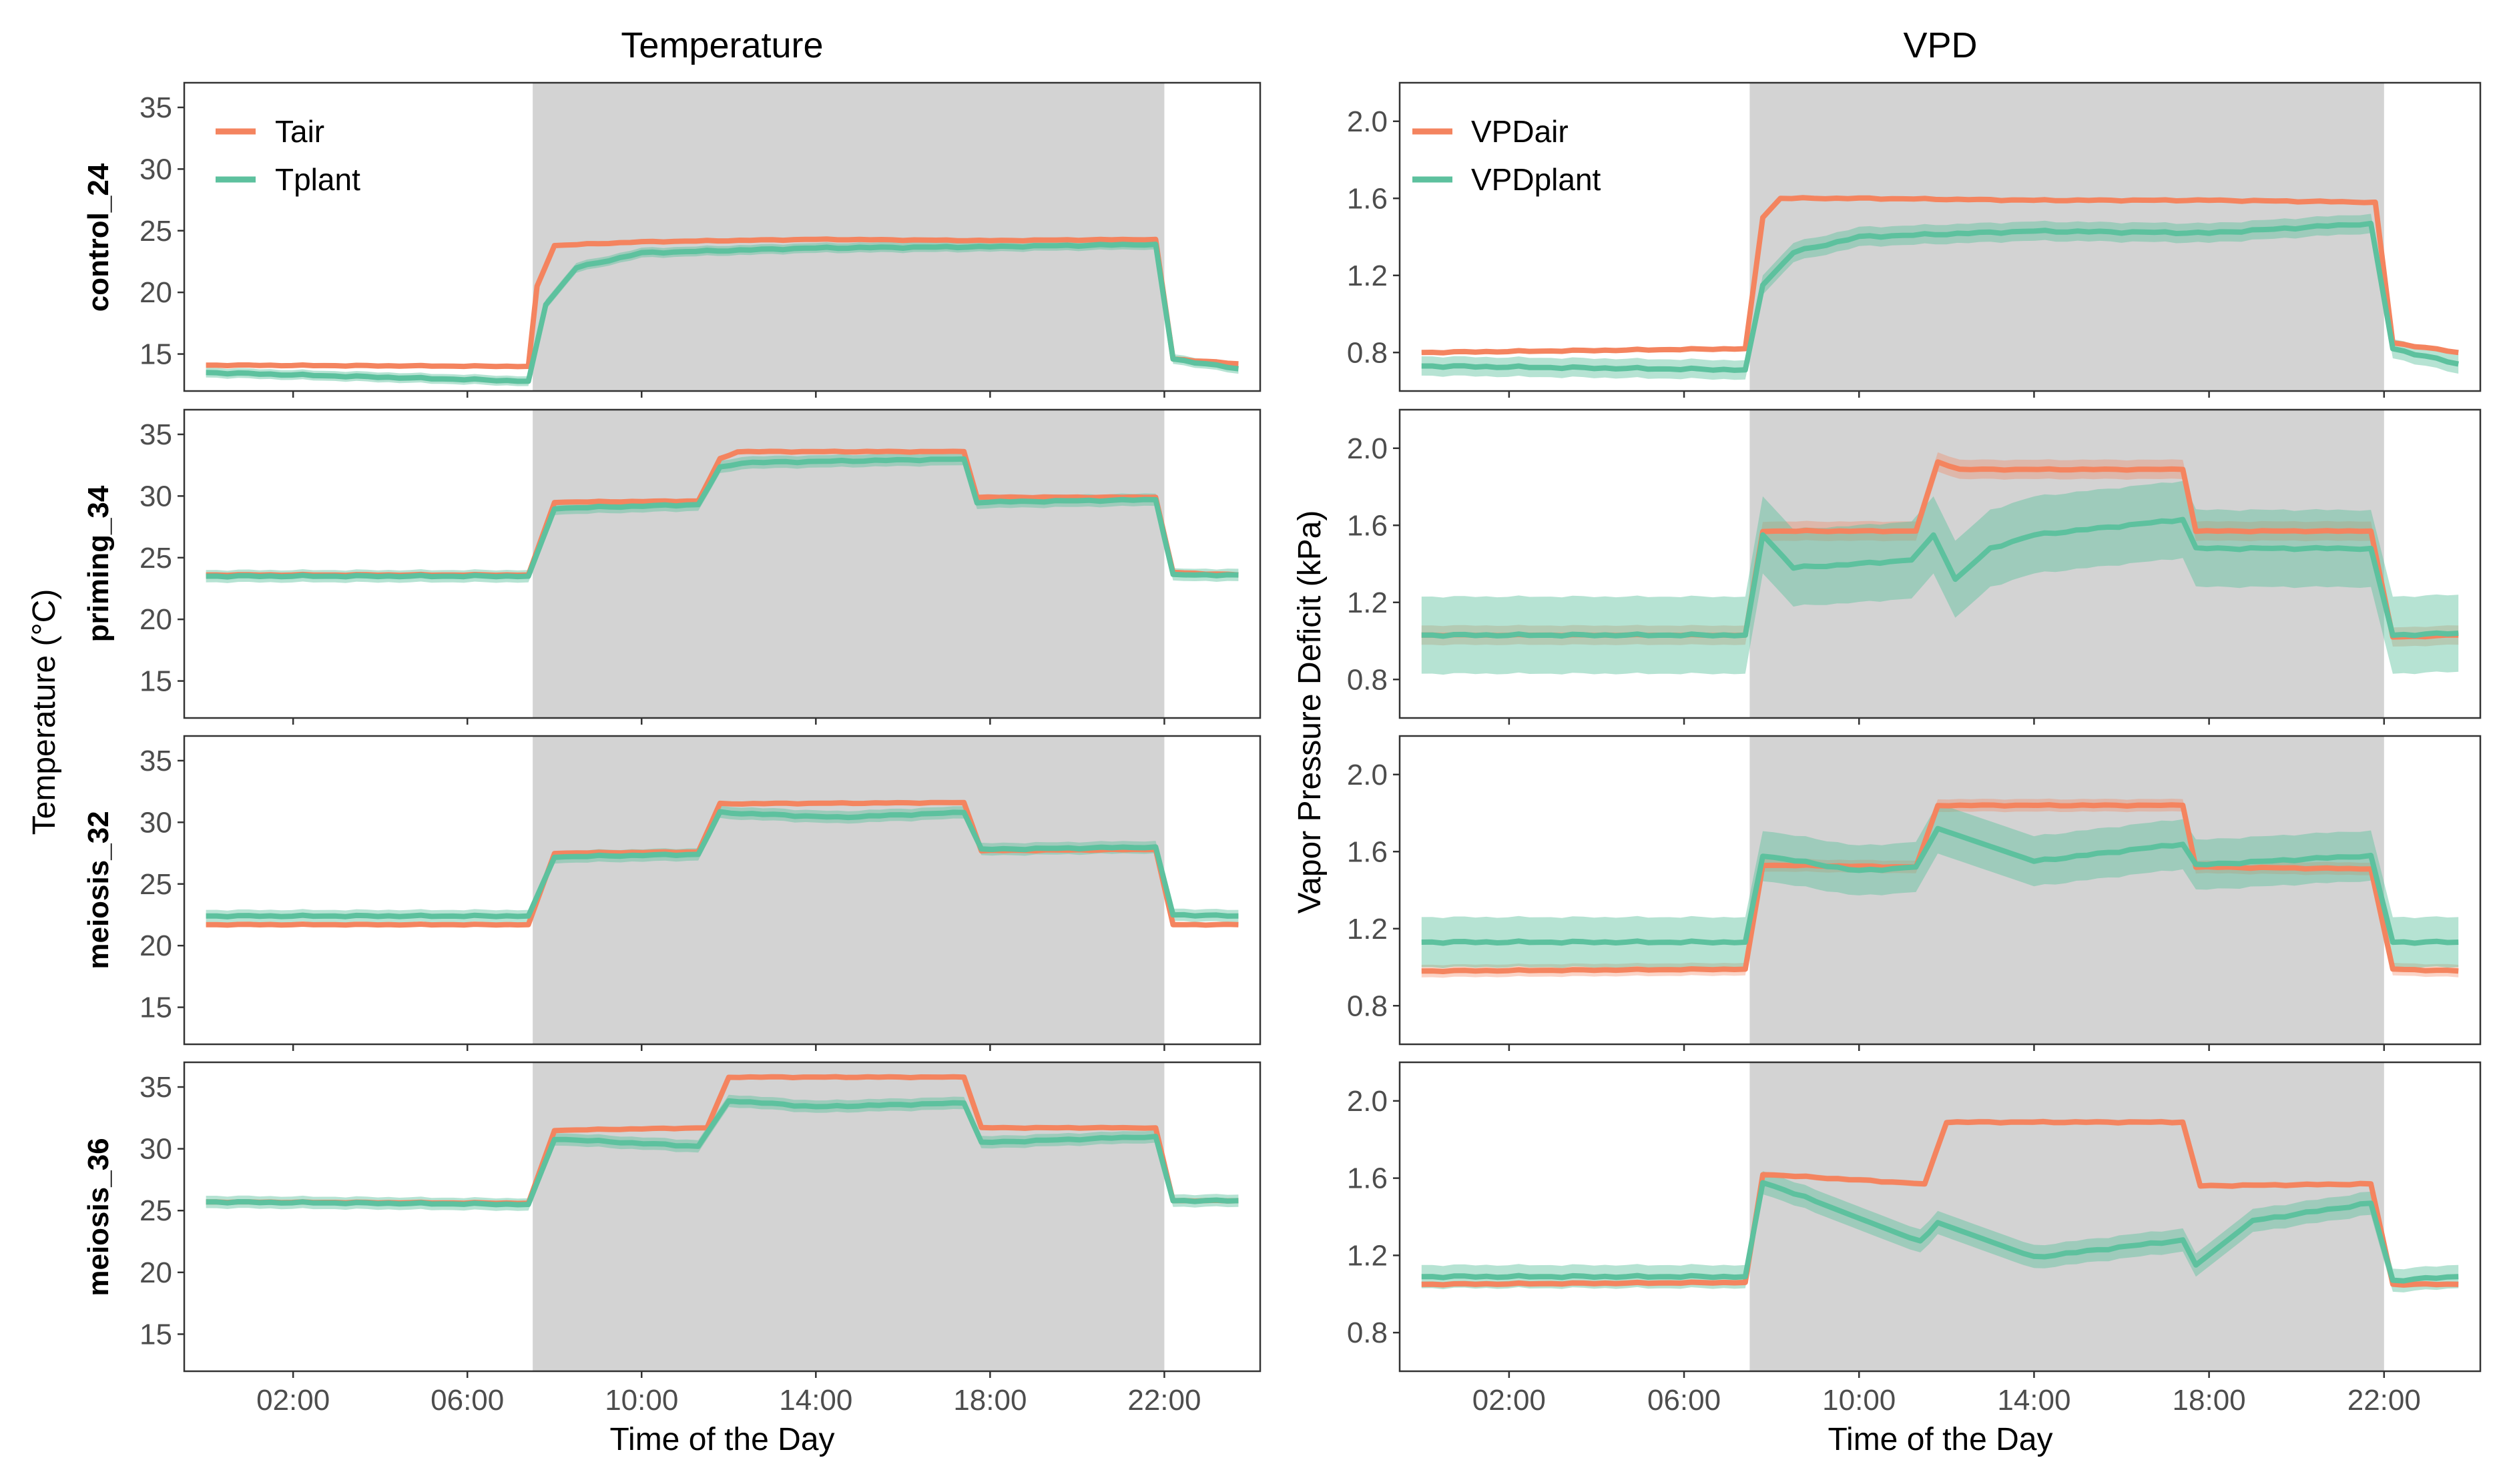  Describe the element at coordinates (815, 1400) in the screenshot. I see `x-tick-label-temperature: 14:00` at that location.